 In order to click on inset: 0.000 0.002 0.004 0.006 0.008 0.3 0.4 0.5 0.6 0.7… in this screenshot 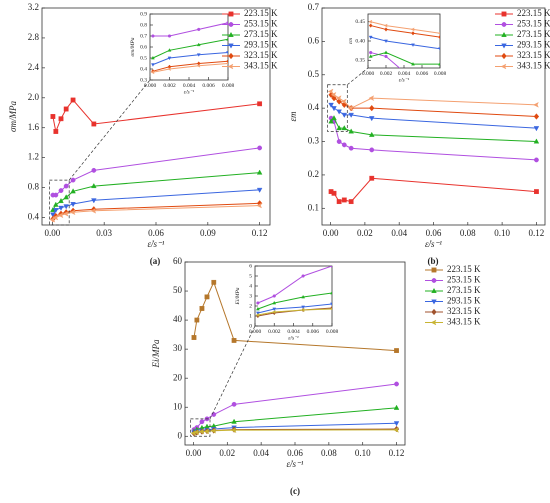, I will do `click(182, 53)`.